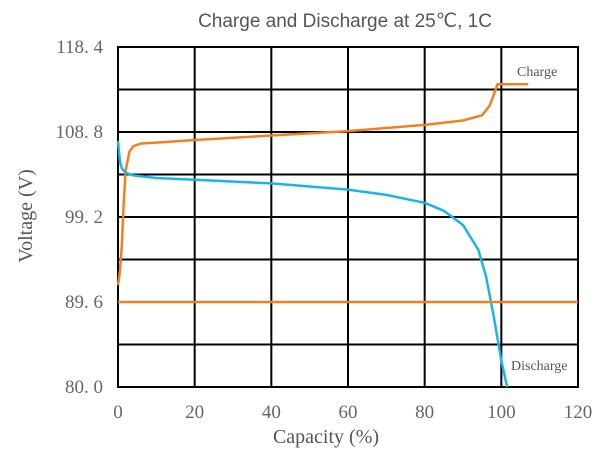 The height and width of the screenshot is (449, 597). I want to click on x-tick-label: 60, so click(348, 412).